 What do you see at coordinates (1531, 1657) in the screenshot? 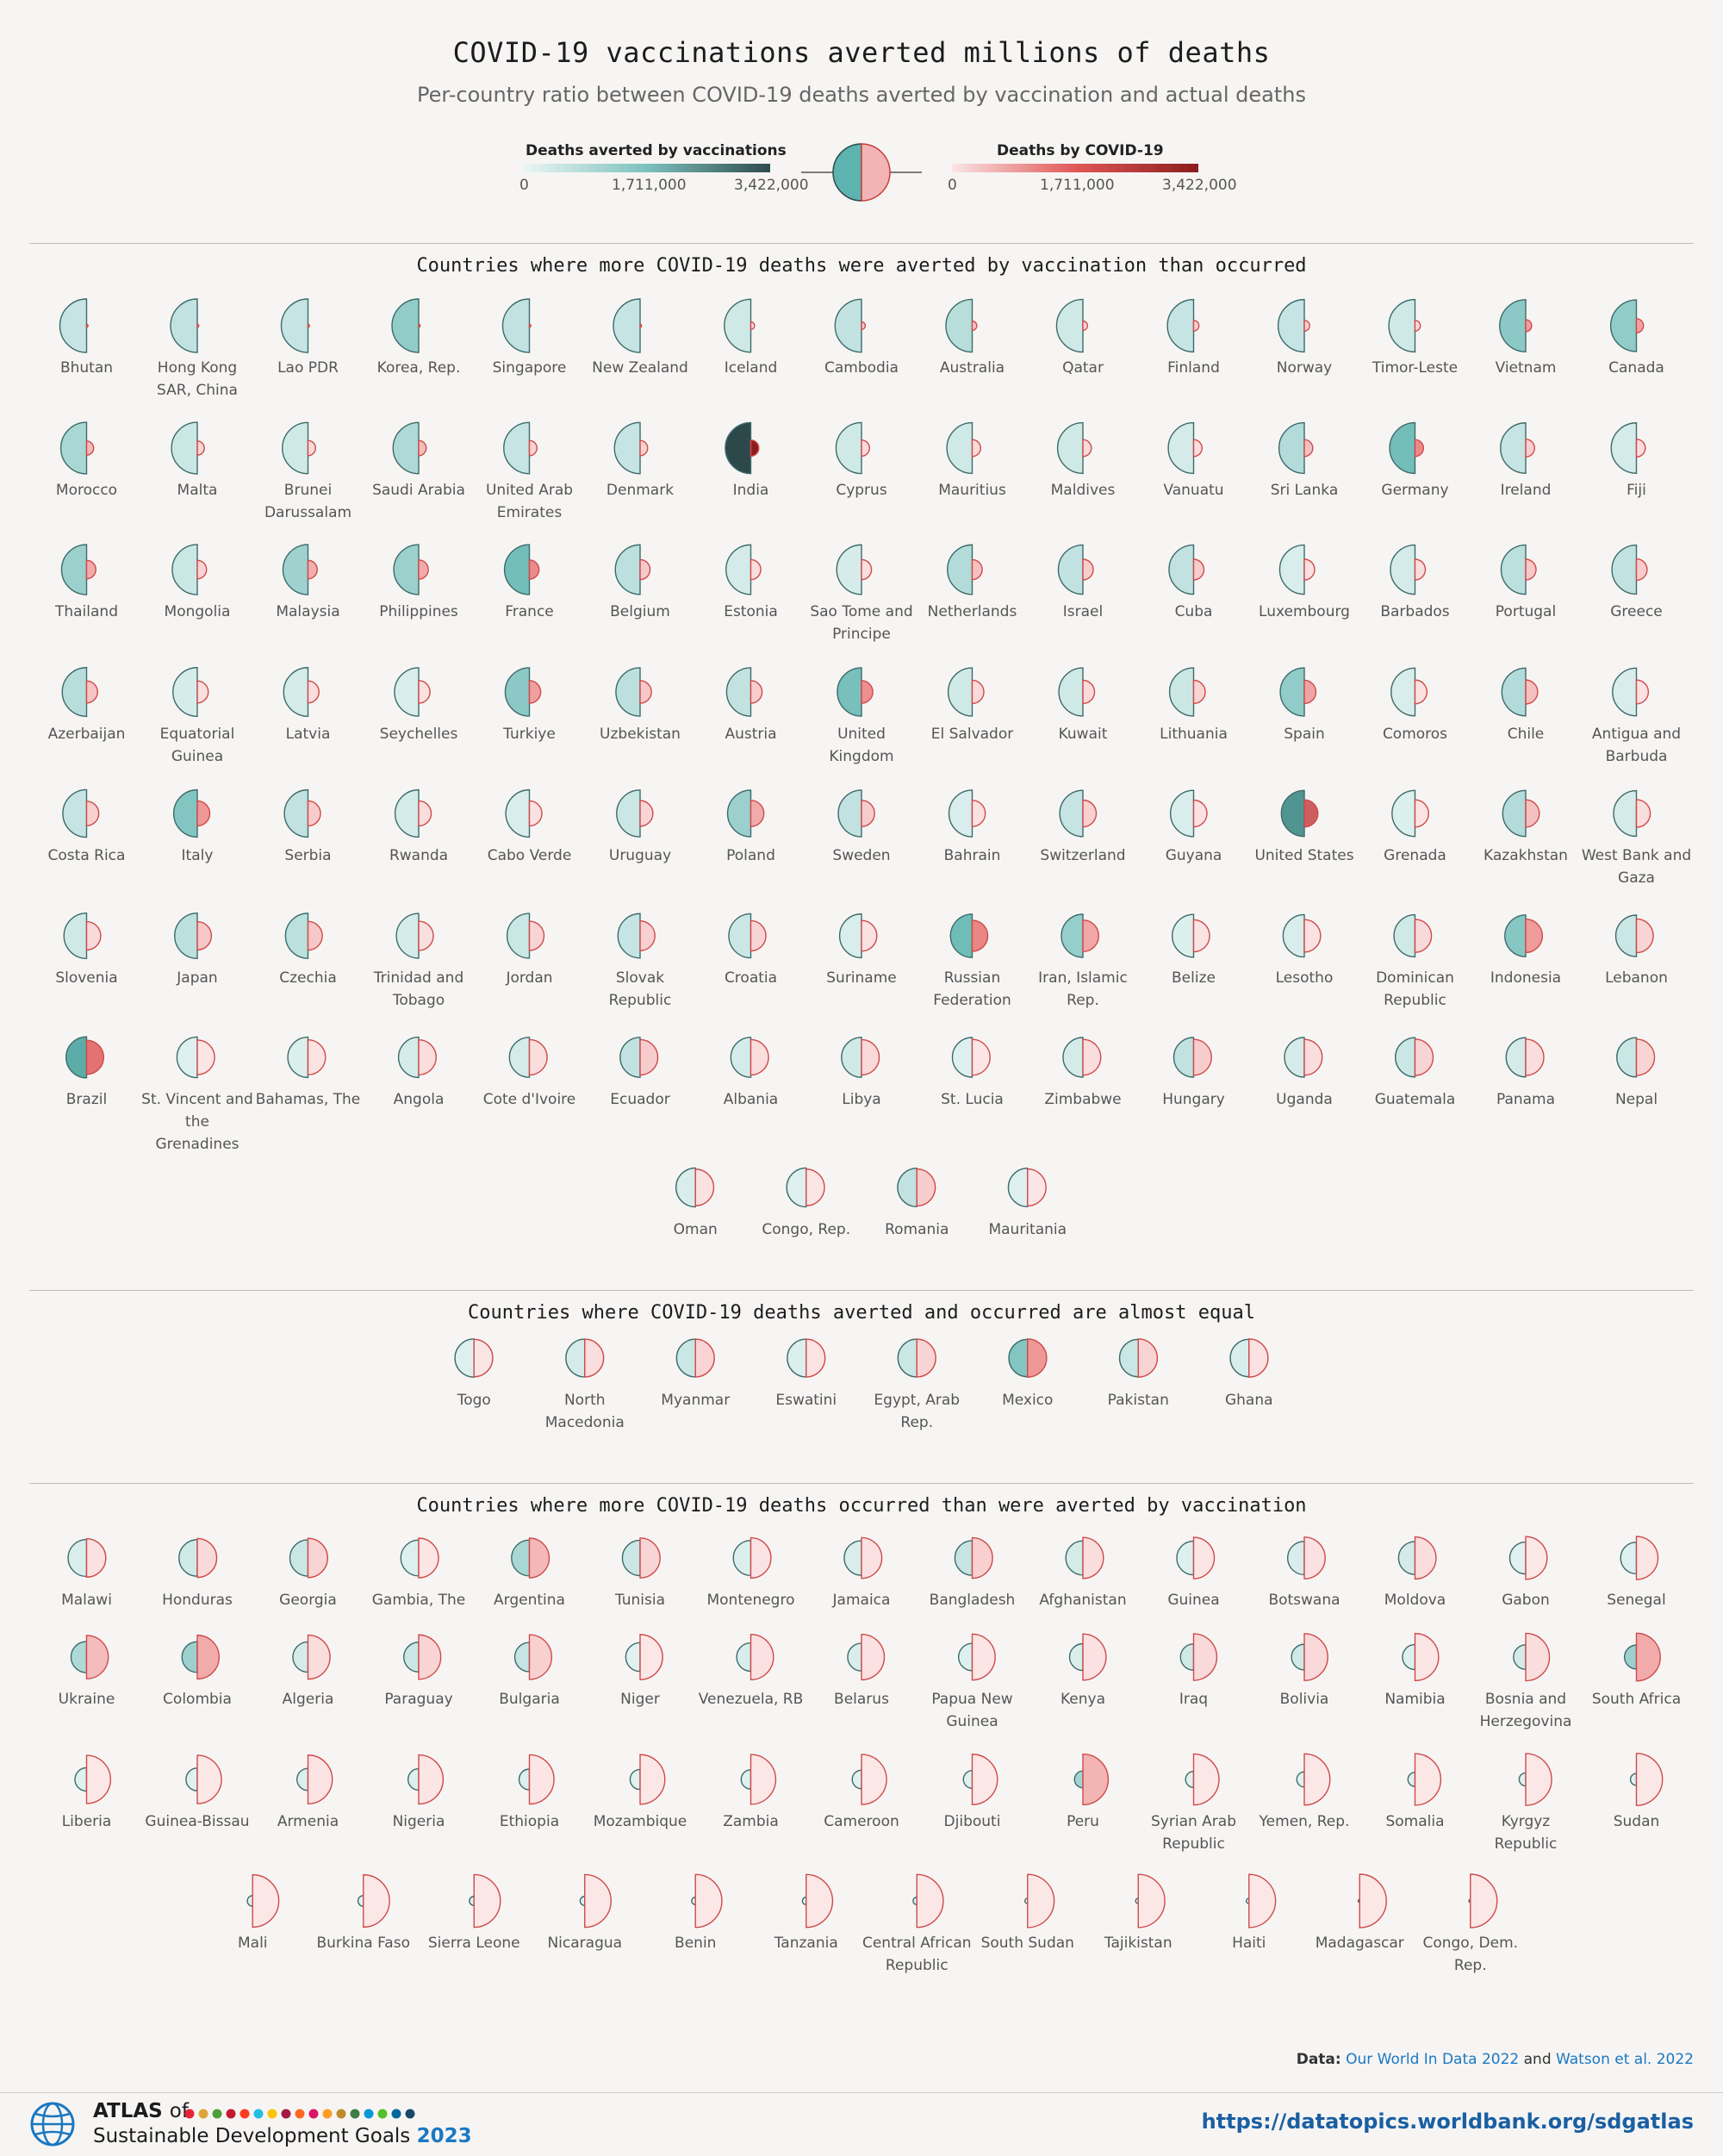
I see `country-mark-bosnia-and-herzegovina` at bounding box center [1531, 1657].